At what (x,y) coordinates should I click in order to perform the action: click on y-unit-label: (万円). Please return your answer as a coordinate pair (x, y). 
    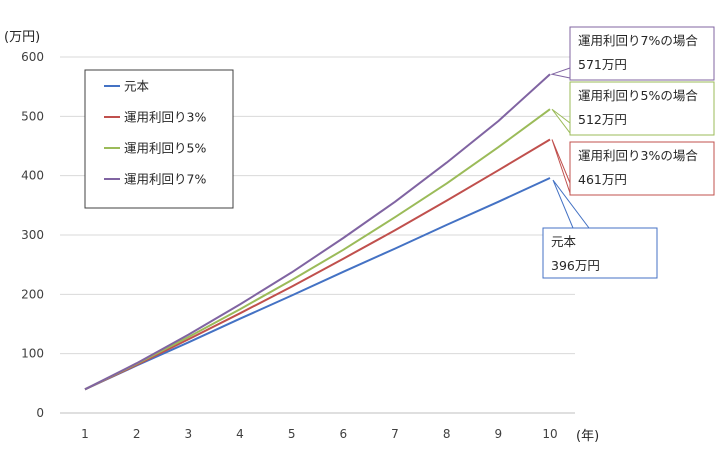
    Looking at the image, I should click on (22, 37).